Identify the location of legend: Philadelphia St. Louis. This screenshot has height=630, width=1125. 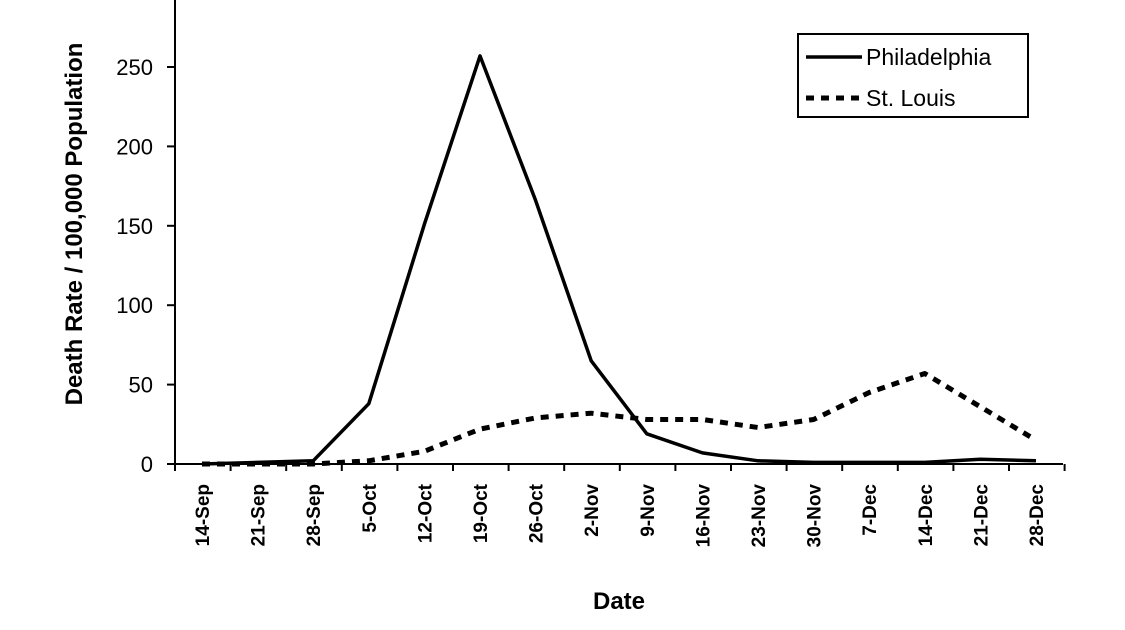
(913, 75).